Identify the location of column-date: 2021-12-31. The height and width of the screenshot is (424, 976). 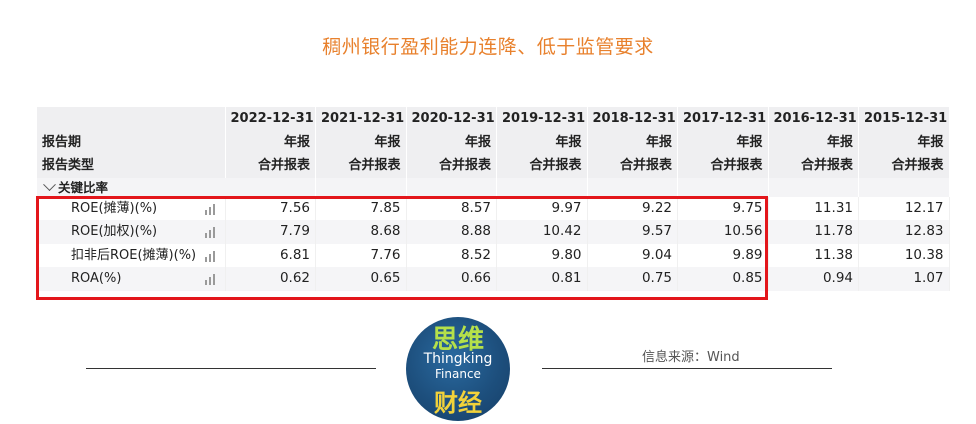
(361, 119).